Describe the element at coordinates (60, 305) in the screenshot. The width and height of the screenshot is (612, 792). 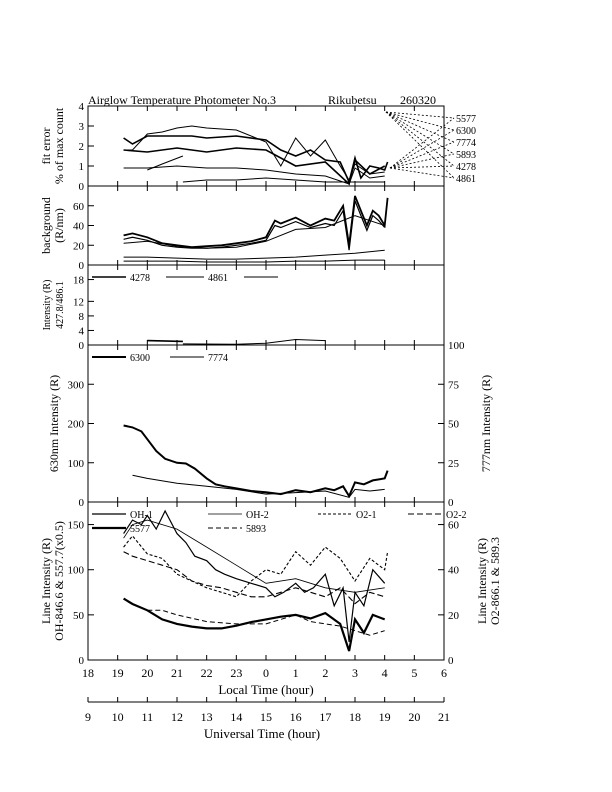
I see `y-axis-label-2: 427.8/486.1` at that location.